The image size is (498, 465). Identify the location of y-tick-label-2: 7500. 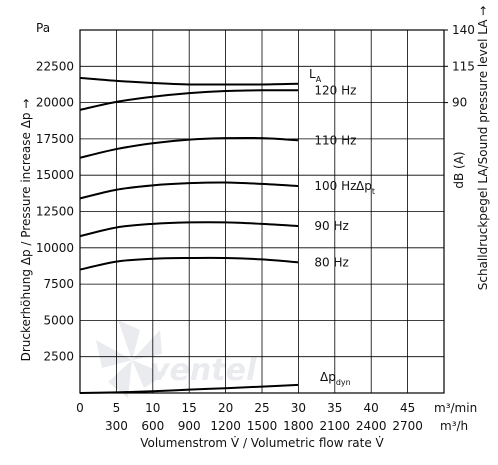
(58, 284).